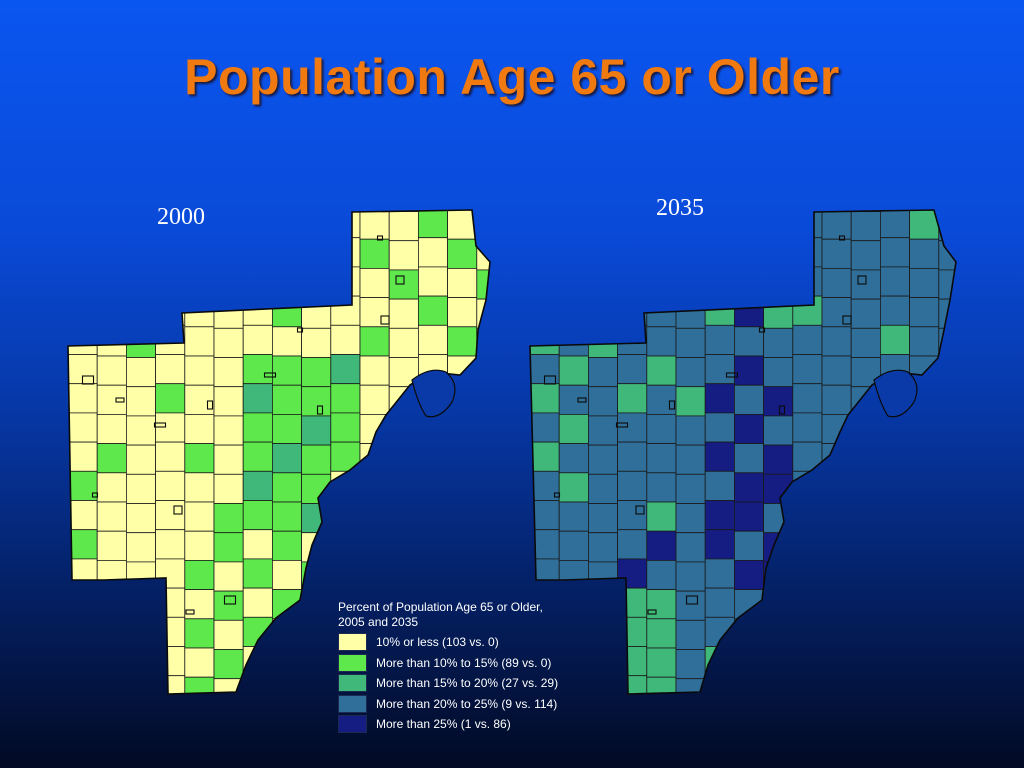 The height and width of the screenshot is (768, 1024). What do you see at coordinates (467, 703) in the screenshot?
I see `legend-label: More than 20% to 25% (9 vs. 114)` at bounding box center [467, 703].